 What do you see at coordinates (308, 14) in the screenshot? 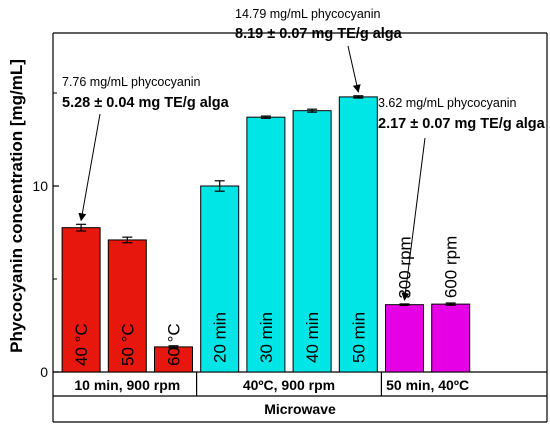
I see `annotation-line1: 14.79 mg/mL phycocyanin` at bounding box center [308, 14].